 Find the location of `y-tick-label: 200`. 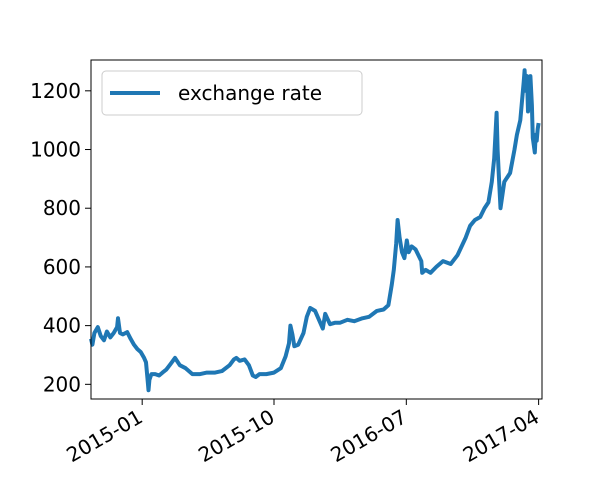

y-tick-label: 200 is located at coordinates (62, 384).